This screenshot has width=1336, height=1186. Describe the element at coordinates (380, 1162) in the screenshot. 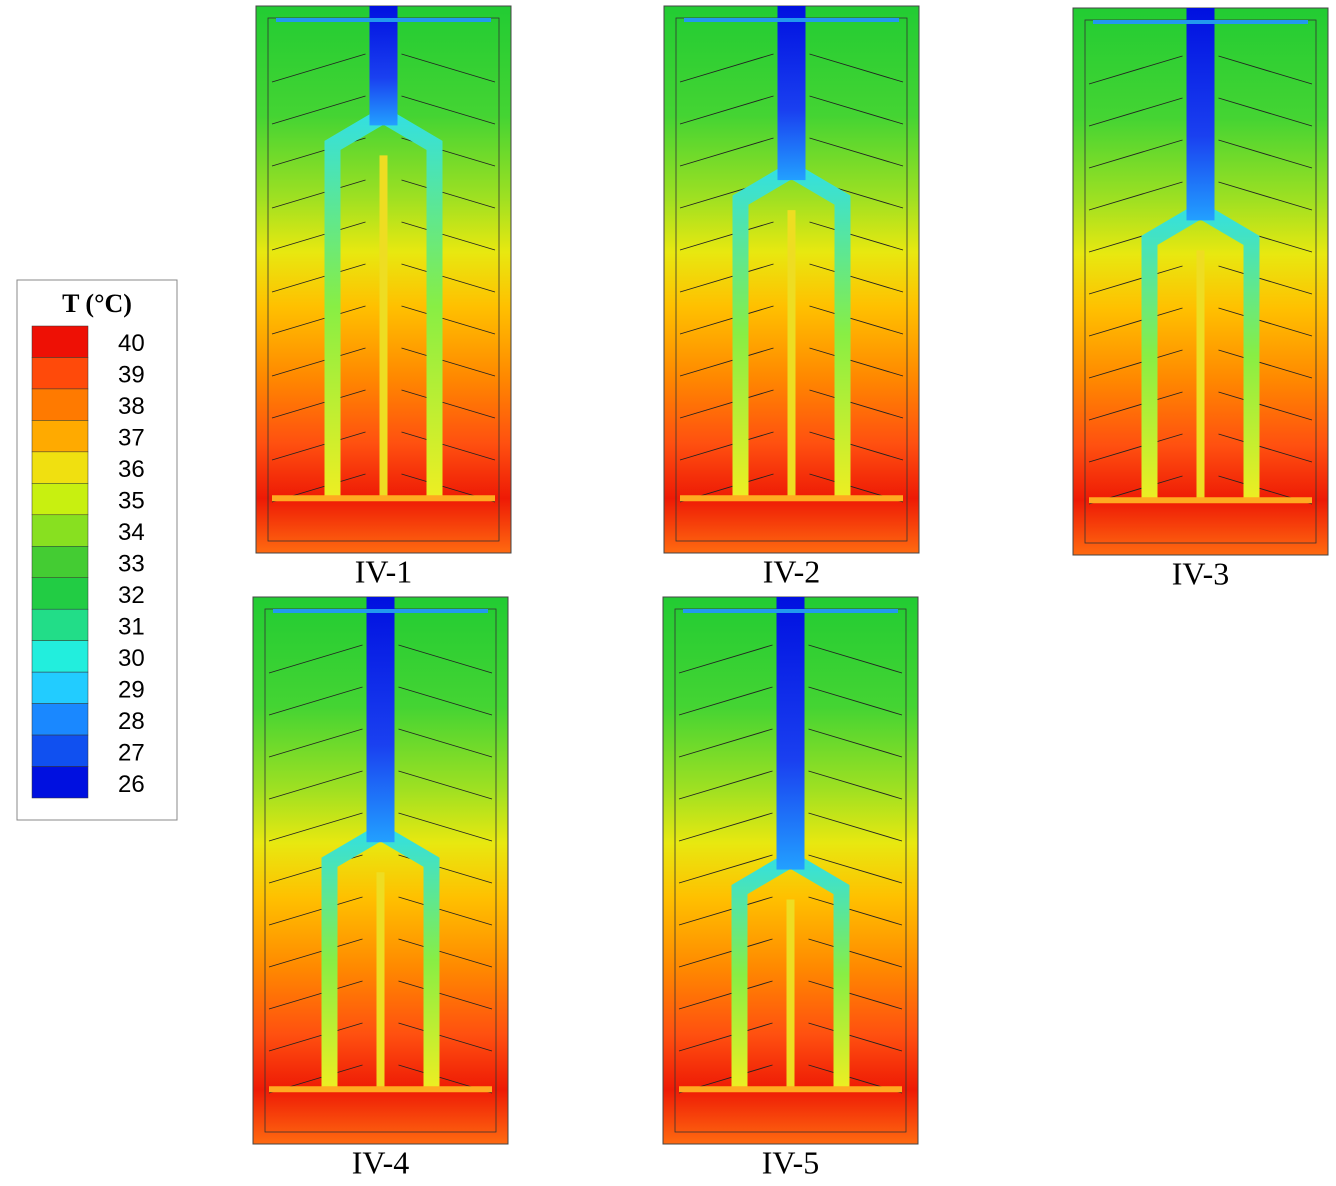

I see `panel-label: IV-4` at that location.